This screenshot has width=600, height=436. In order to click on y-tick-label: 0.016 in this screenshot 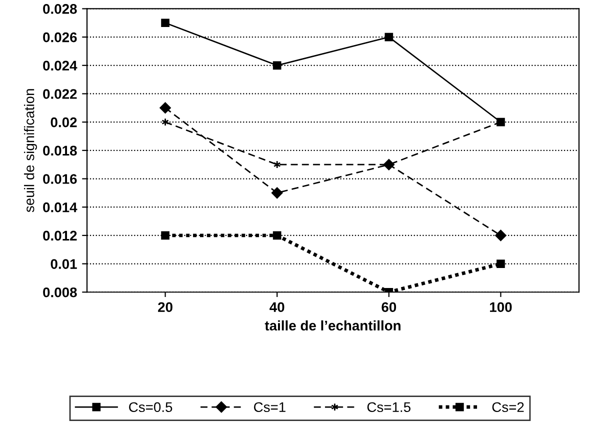, I will do `click(60, 179)`.